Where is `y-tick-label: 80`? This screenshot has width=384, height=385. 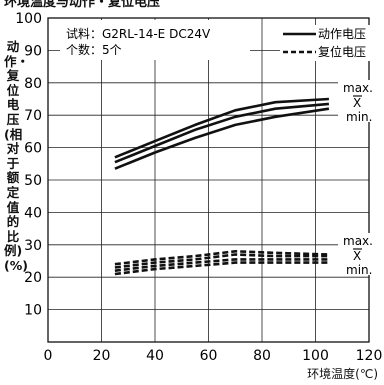 y-tick-label: 80 is located at coordinates (33, 84).